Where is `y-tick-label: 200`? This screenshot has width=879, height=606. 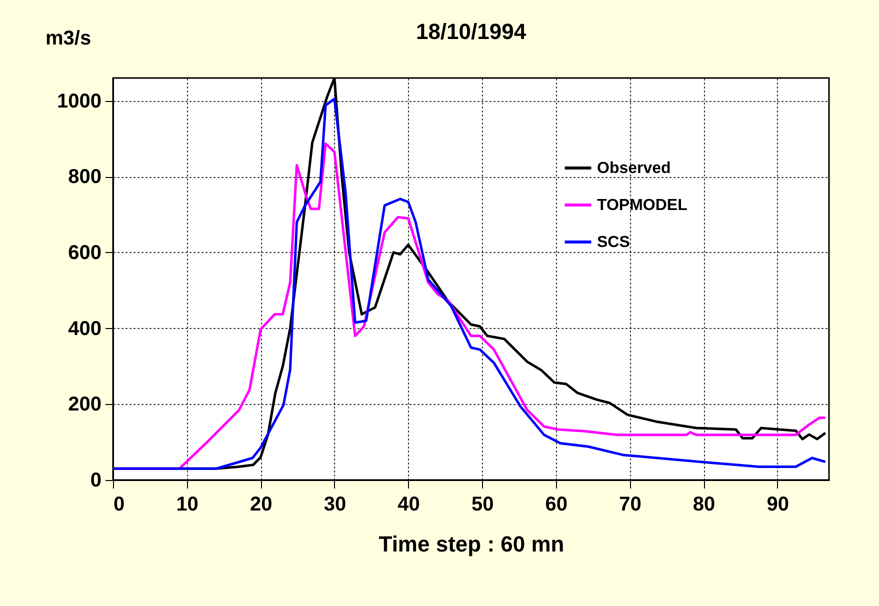 y-tick-label: 200 is located at coordinates (85, 405).